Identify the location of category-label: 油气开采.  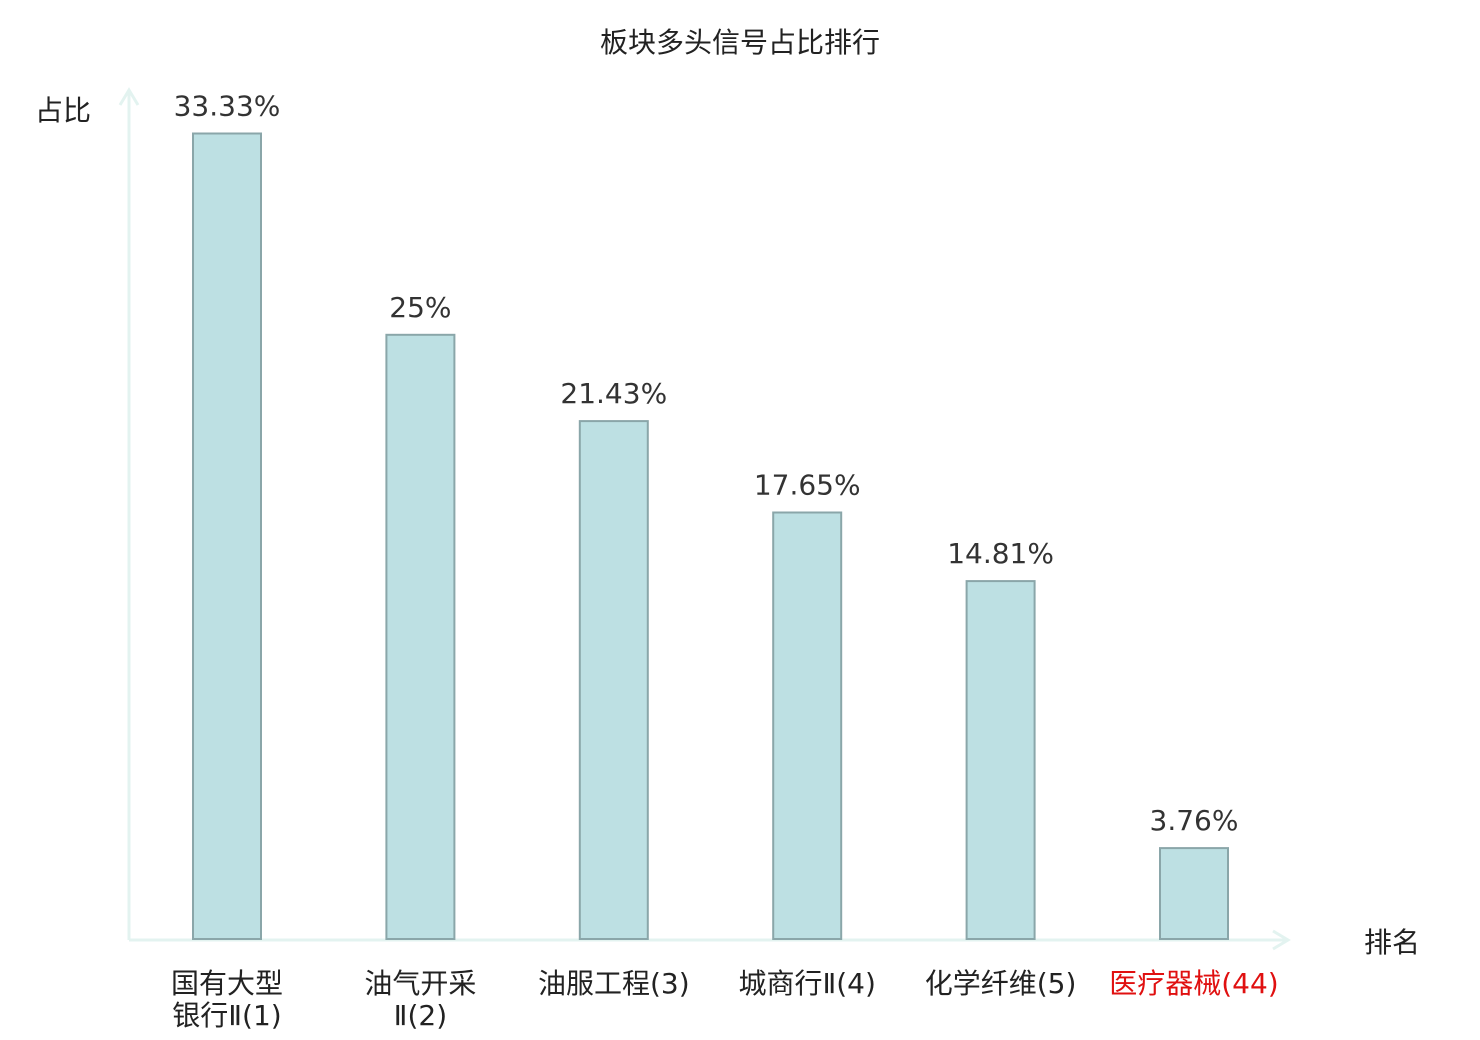
(420, 983).